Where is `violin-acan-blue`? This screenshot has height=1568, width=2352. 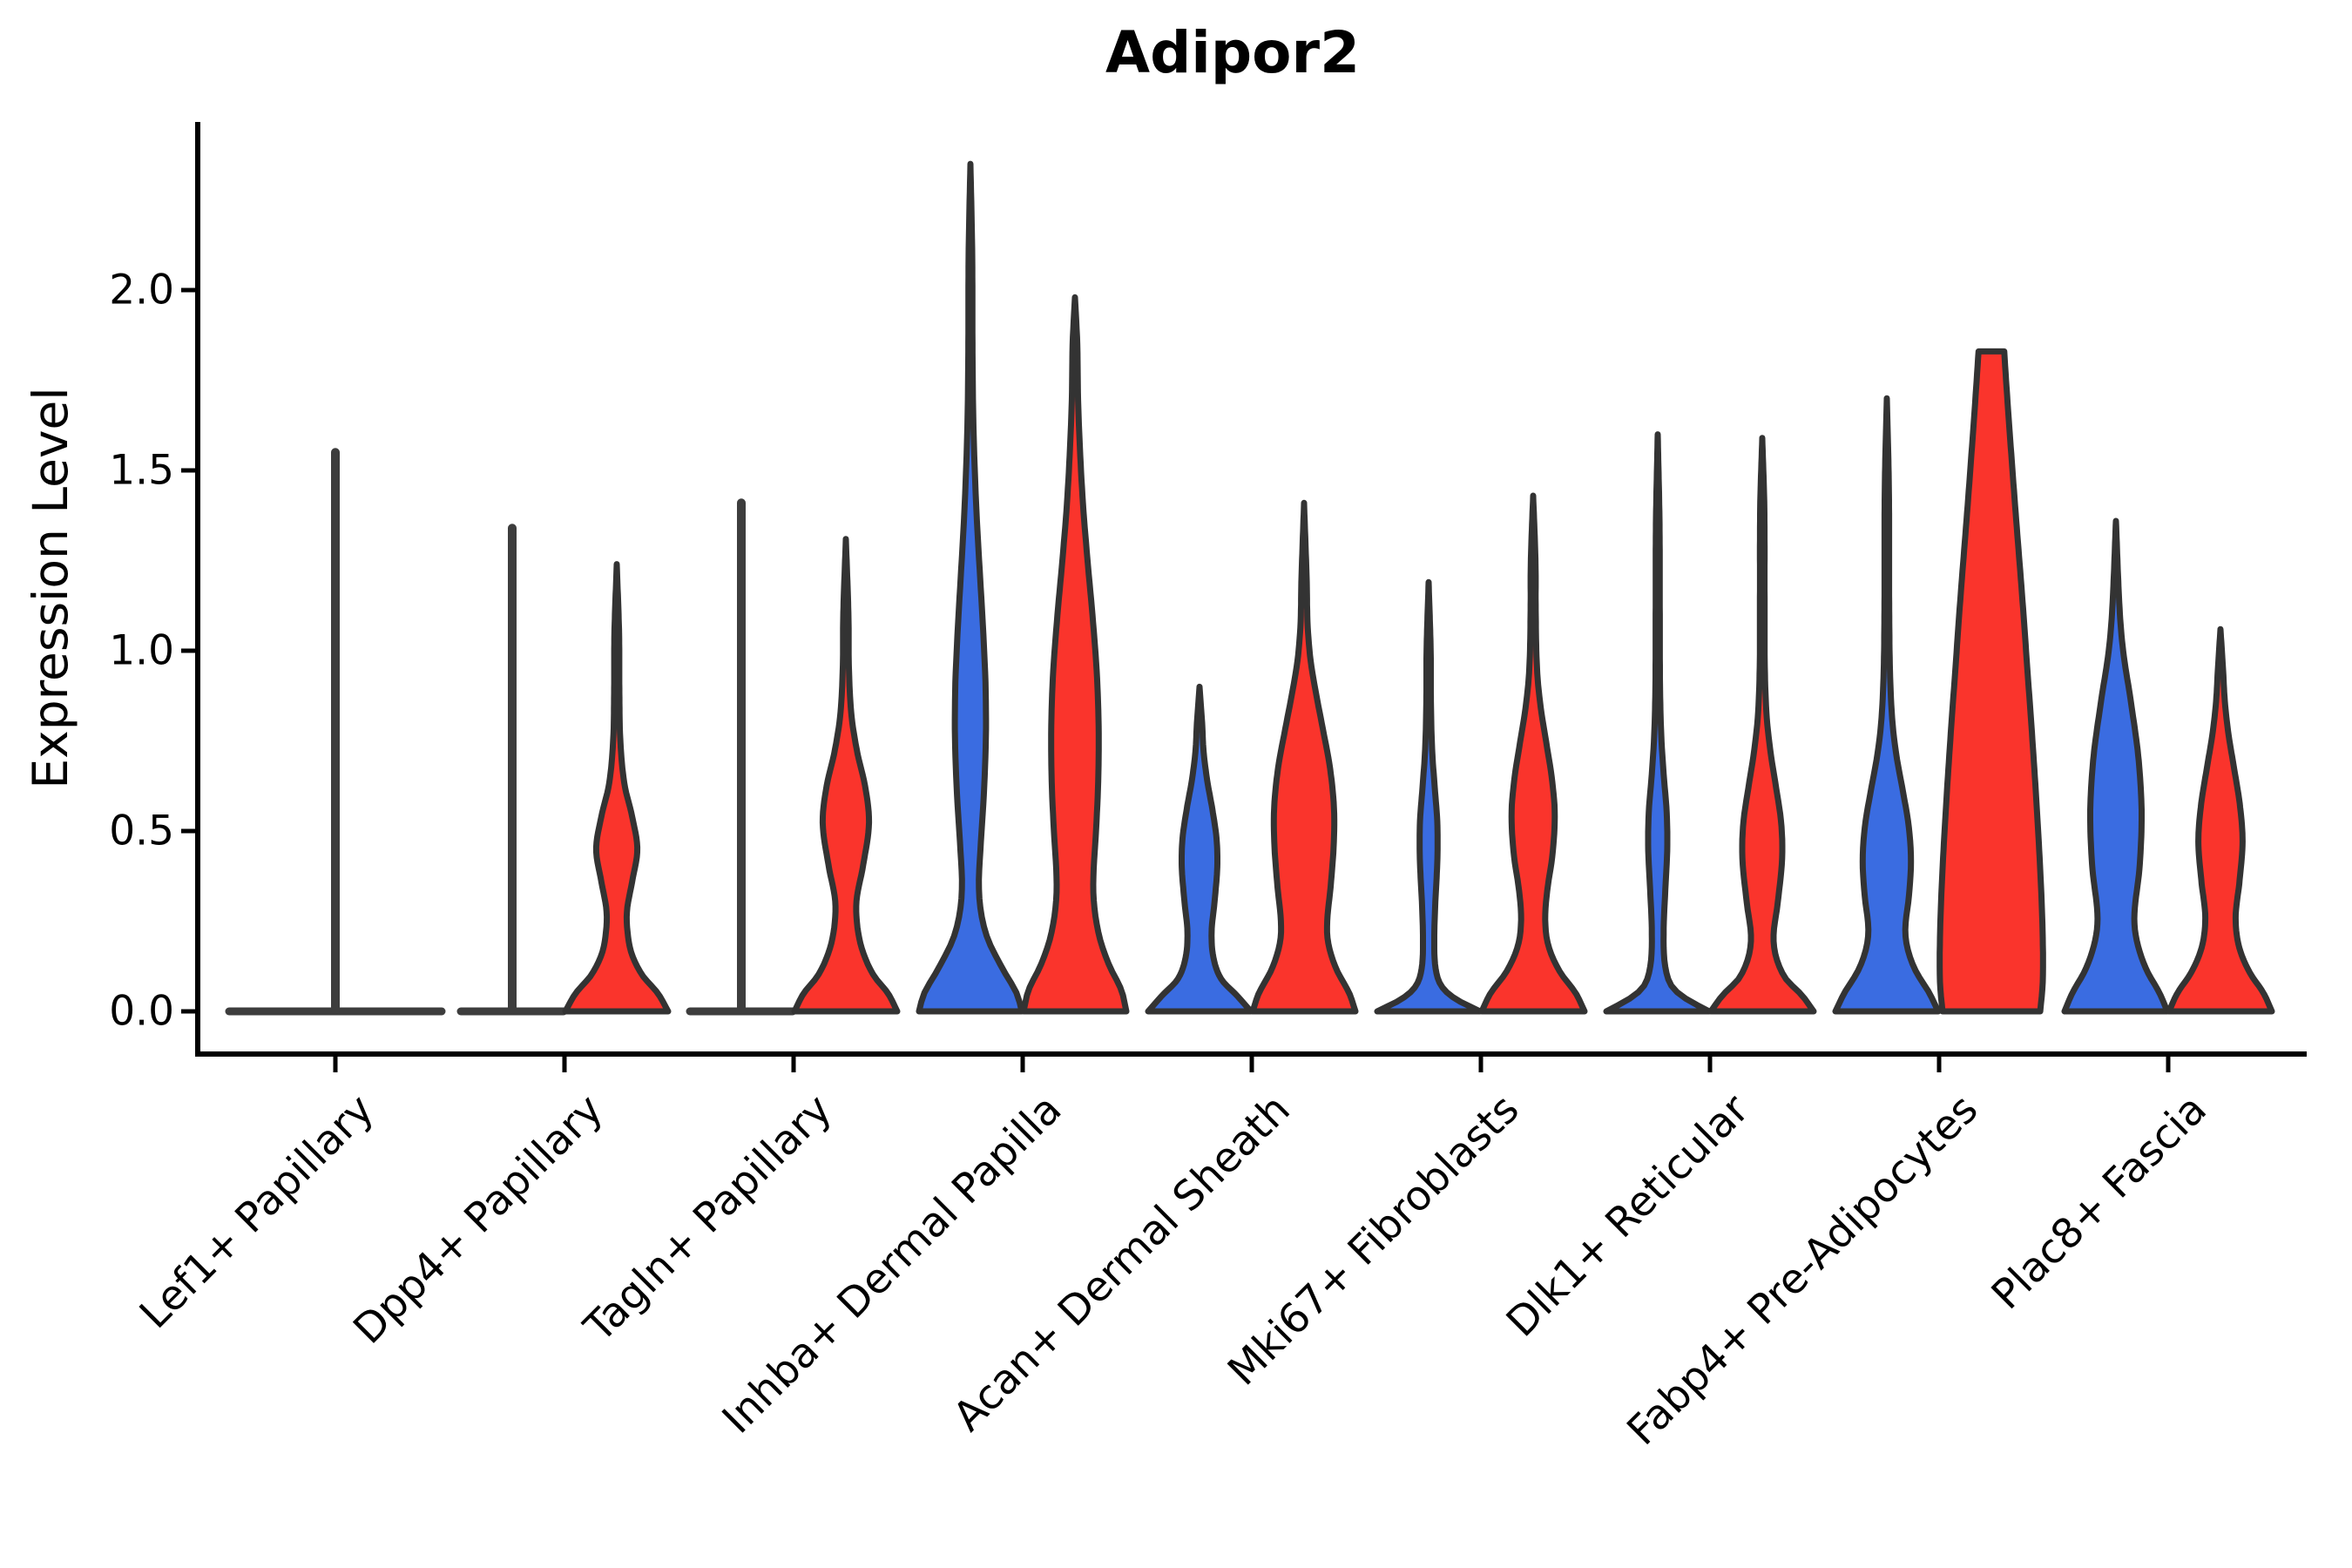 violin-acan-blue is located at coordinates (1199, 849).